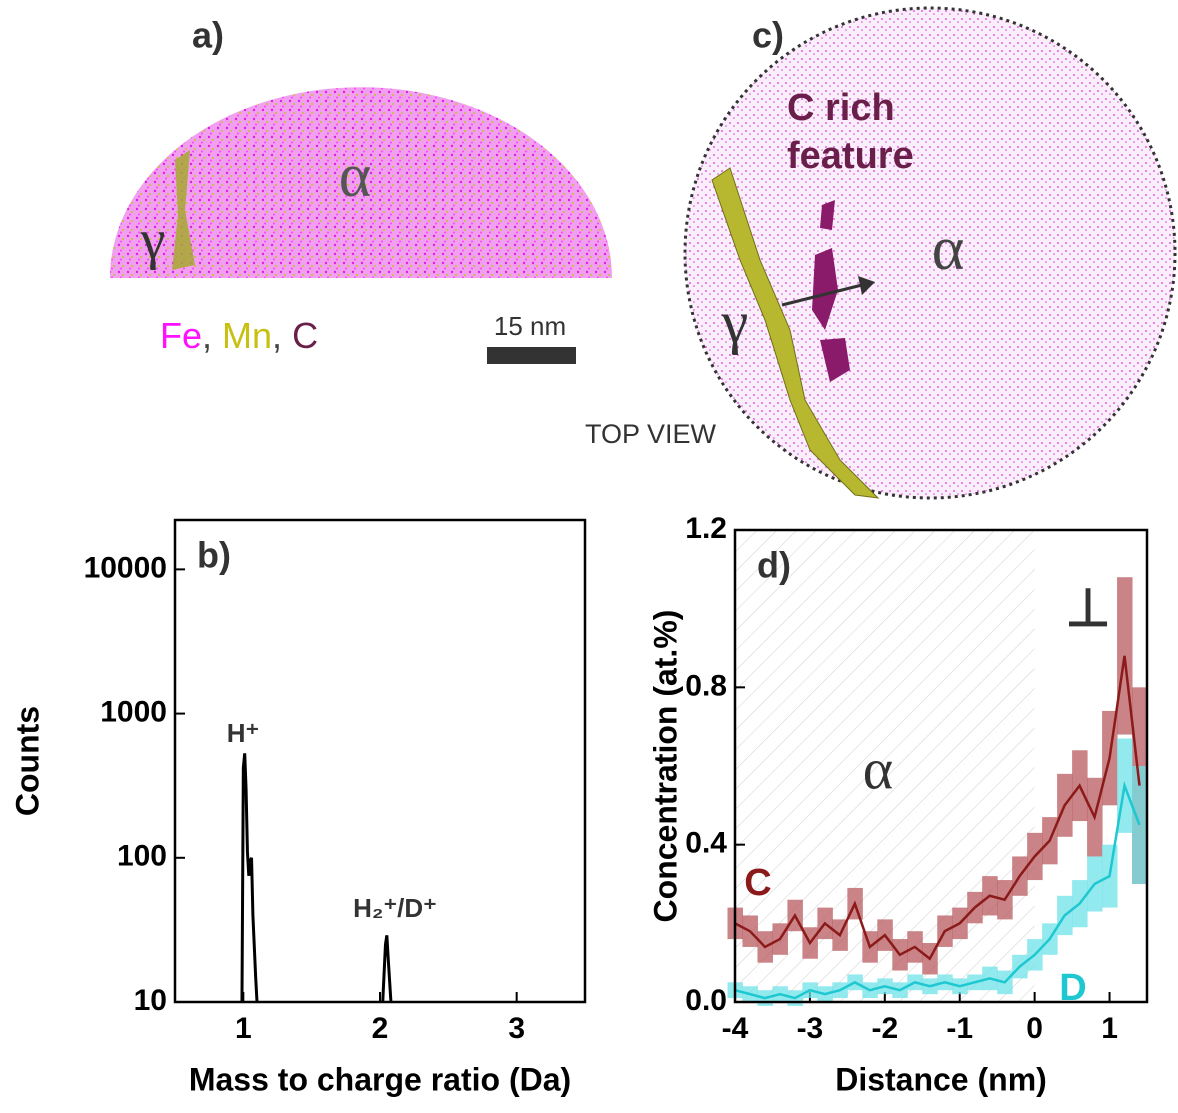  What do you see at coordinates (866, 285) in the screenshot?
I see `arrow-head` at bounding box center [866, 285].